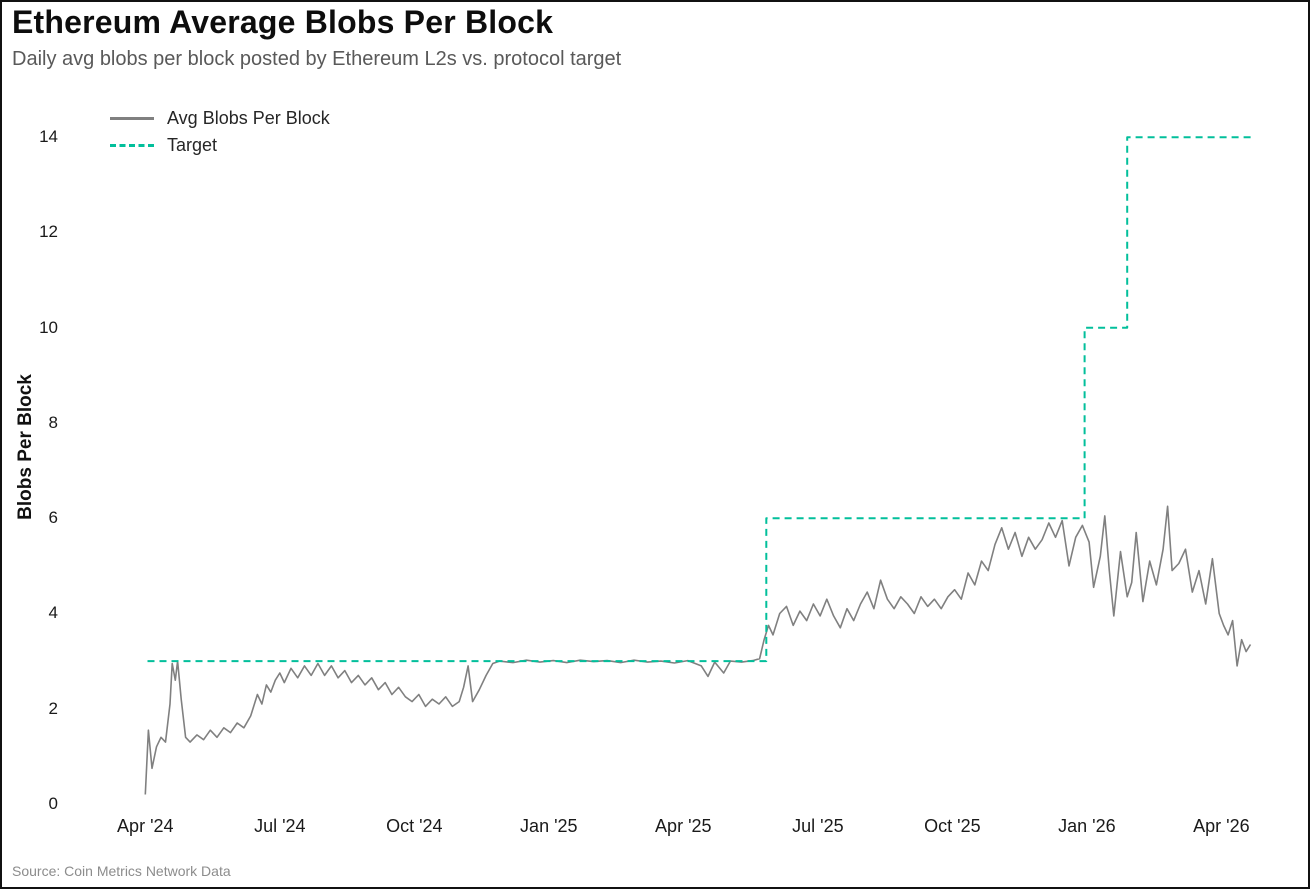 The height and width of the screenshot is (889, 1310). What do you see at coordinates (53, 803) in the screenshot?
I see `y-tick-label: 0` at bounding box center [53, 803].